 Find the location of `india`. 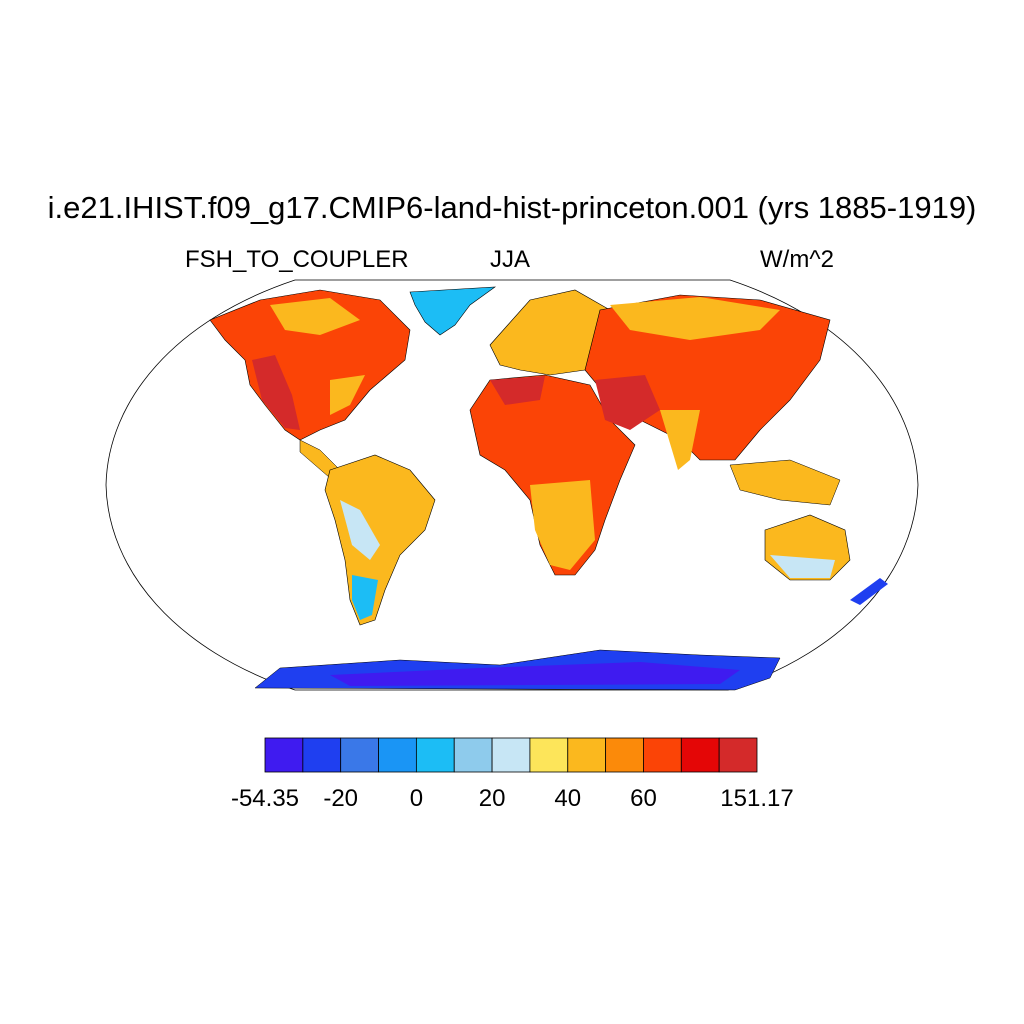

india is located at coordinates (680, 440).